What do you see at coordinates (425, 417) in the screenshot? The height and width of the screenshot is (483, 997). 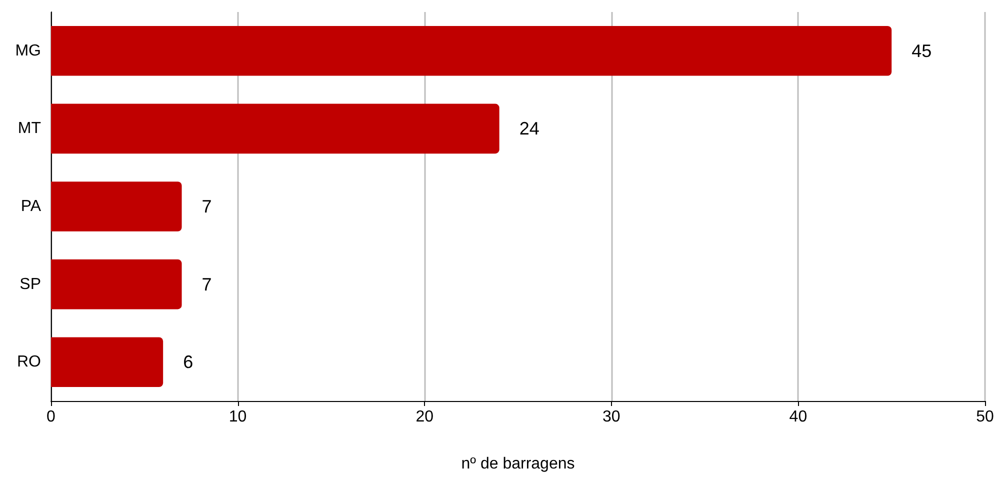 I see `x-tick-label: 20` at bounding box center [425, 417].